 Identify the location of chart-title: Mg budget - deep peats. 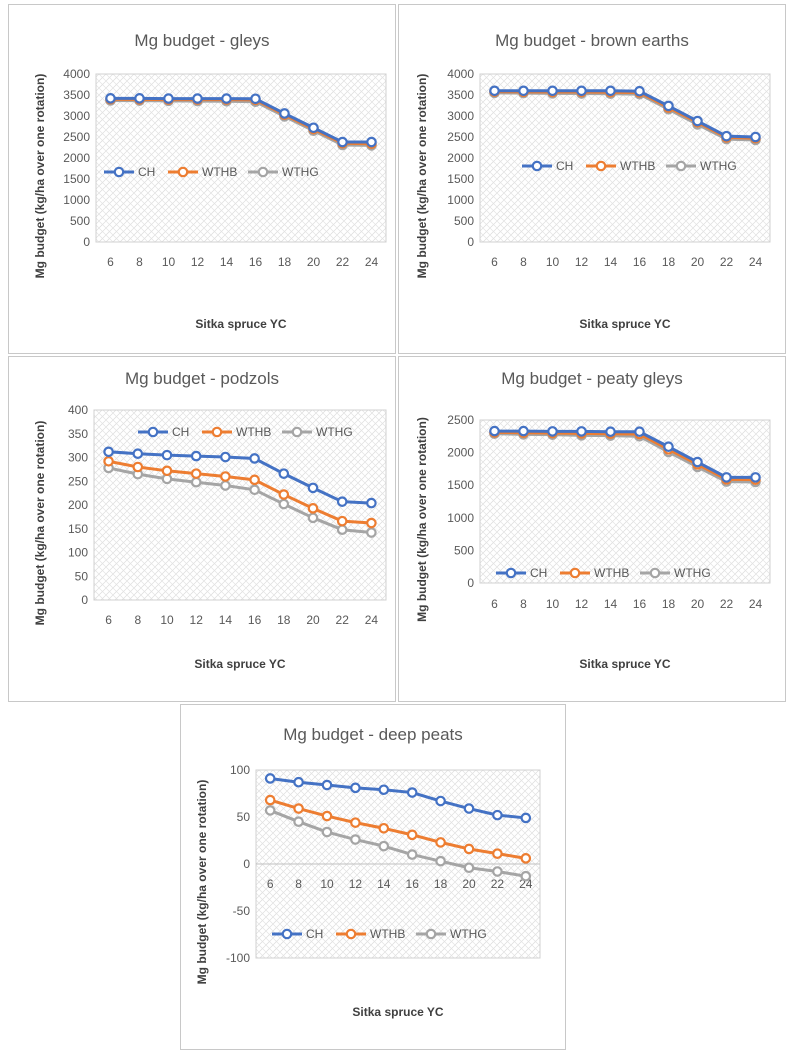
(373, 734).